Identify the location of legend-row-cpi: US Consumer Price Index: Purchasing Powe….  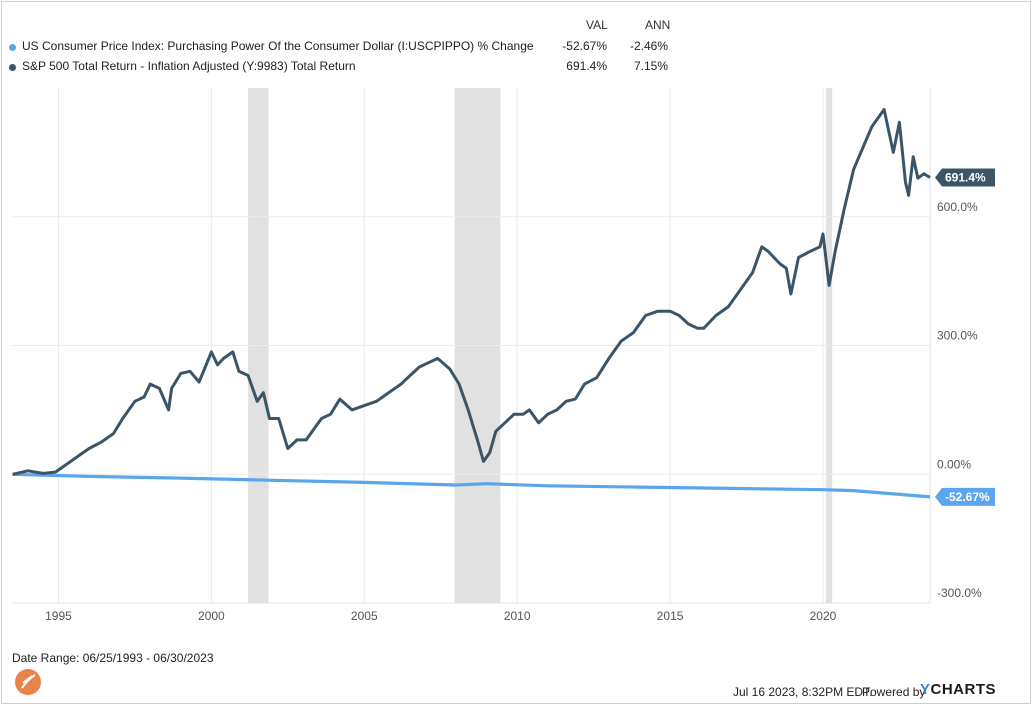
(271, 47).